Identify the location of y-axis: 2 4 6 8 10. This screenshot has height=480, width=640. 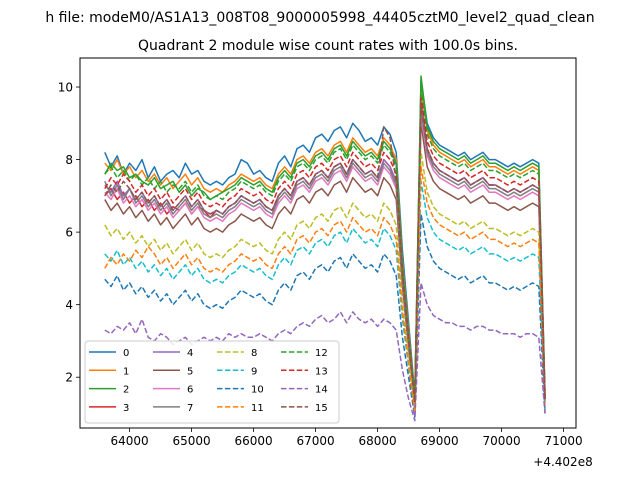
(69, 233).